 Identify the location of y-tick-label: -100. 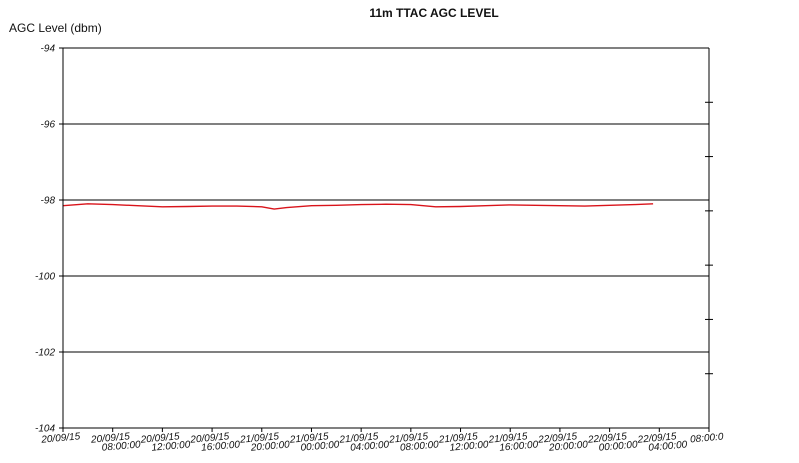
(45, 277).